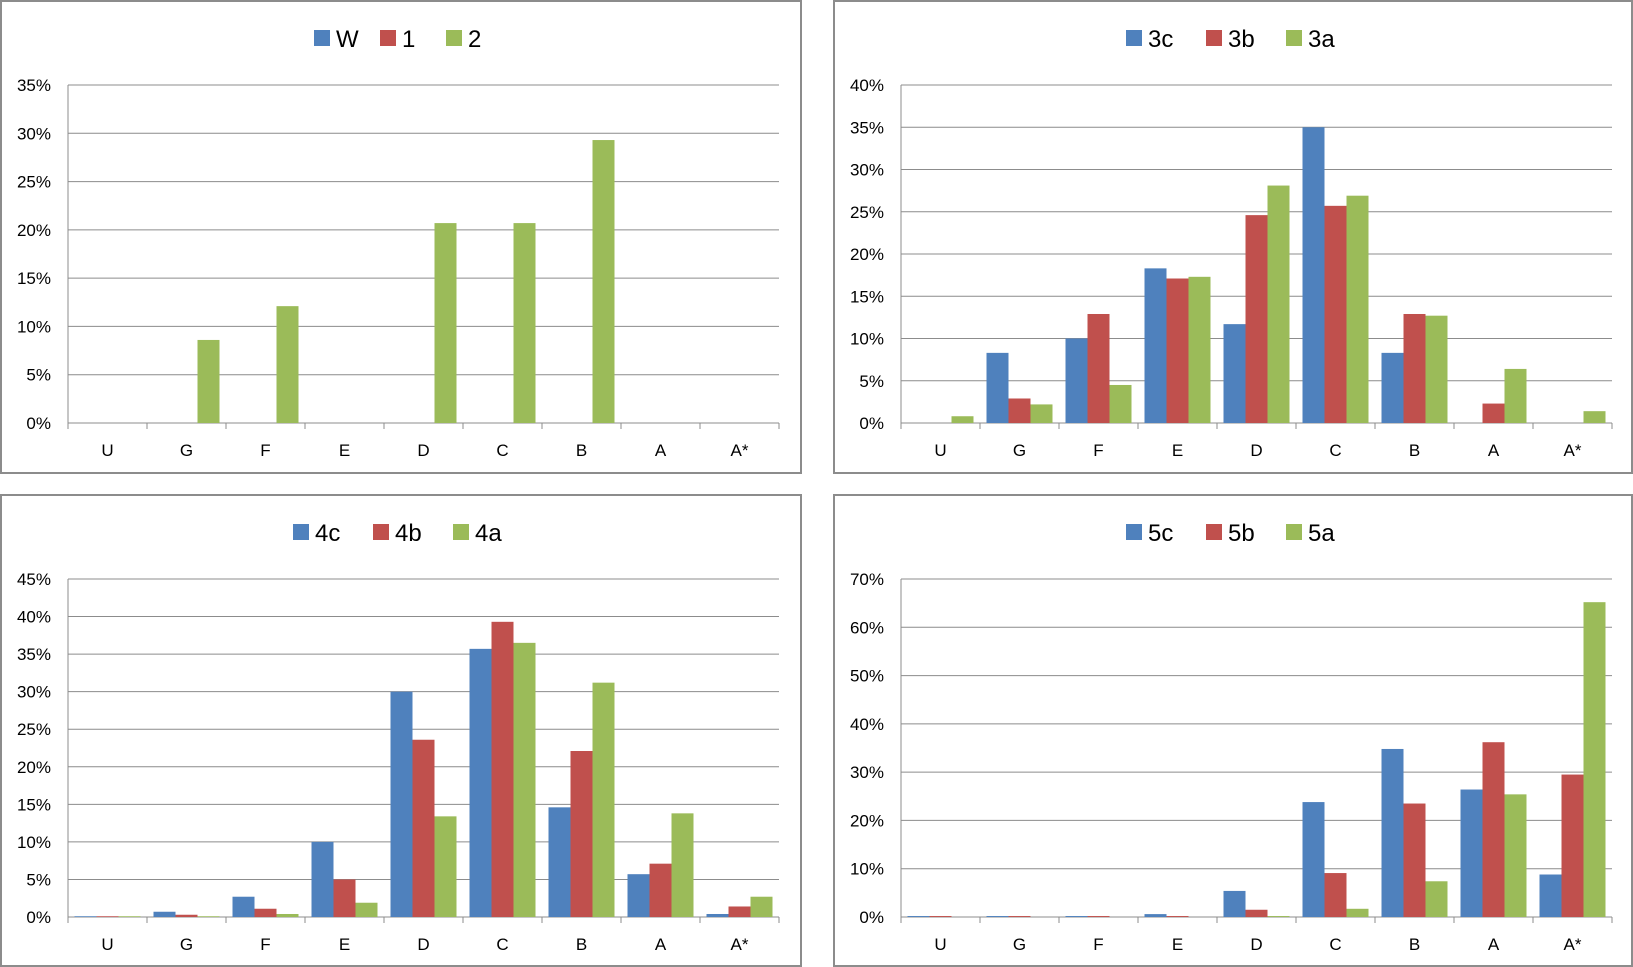 The height and width of the screenshot is (967, 1633). What do you see at coordinates (34, 579) in the screenshot?
I see `y-tick-label: 45%` at bounding box center [34, 579].